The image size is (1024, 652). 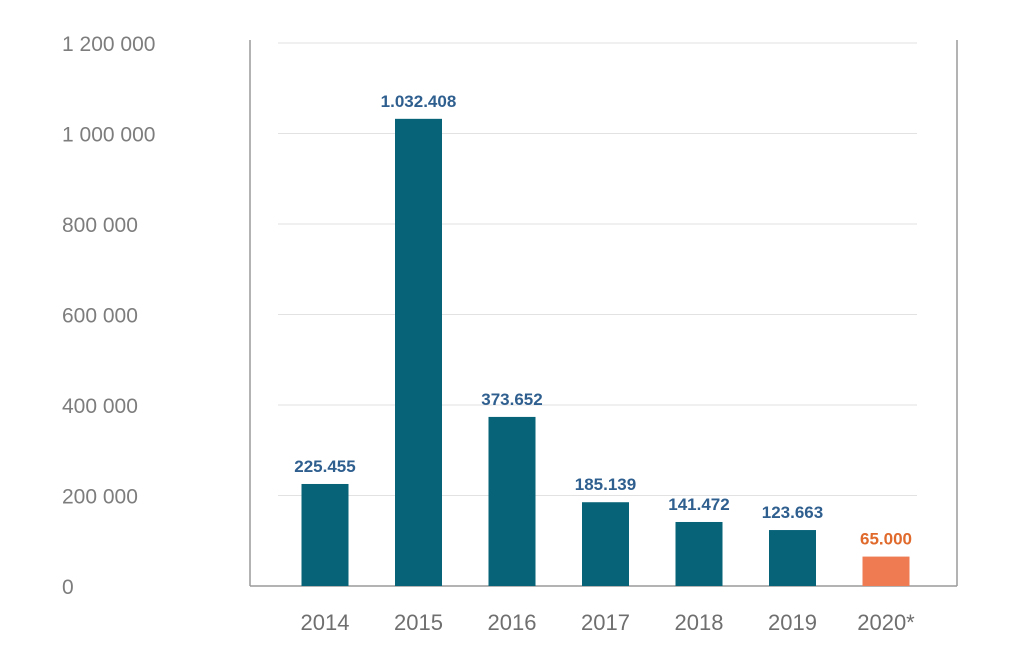 What do you see at coordinates (100, 497) in the screenshot?
I see `y-tick-label: 200 000` at bounding box center [100, 497].